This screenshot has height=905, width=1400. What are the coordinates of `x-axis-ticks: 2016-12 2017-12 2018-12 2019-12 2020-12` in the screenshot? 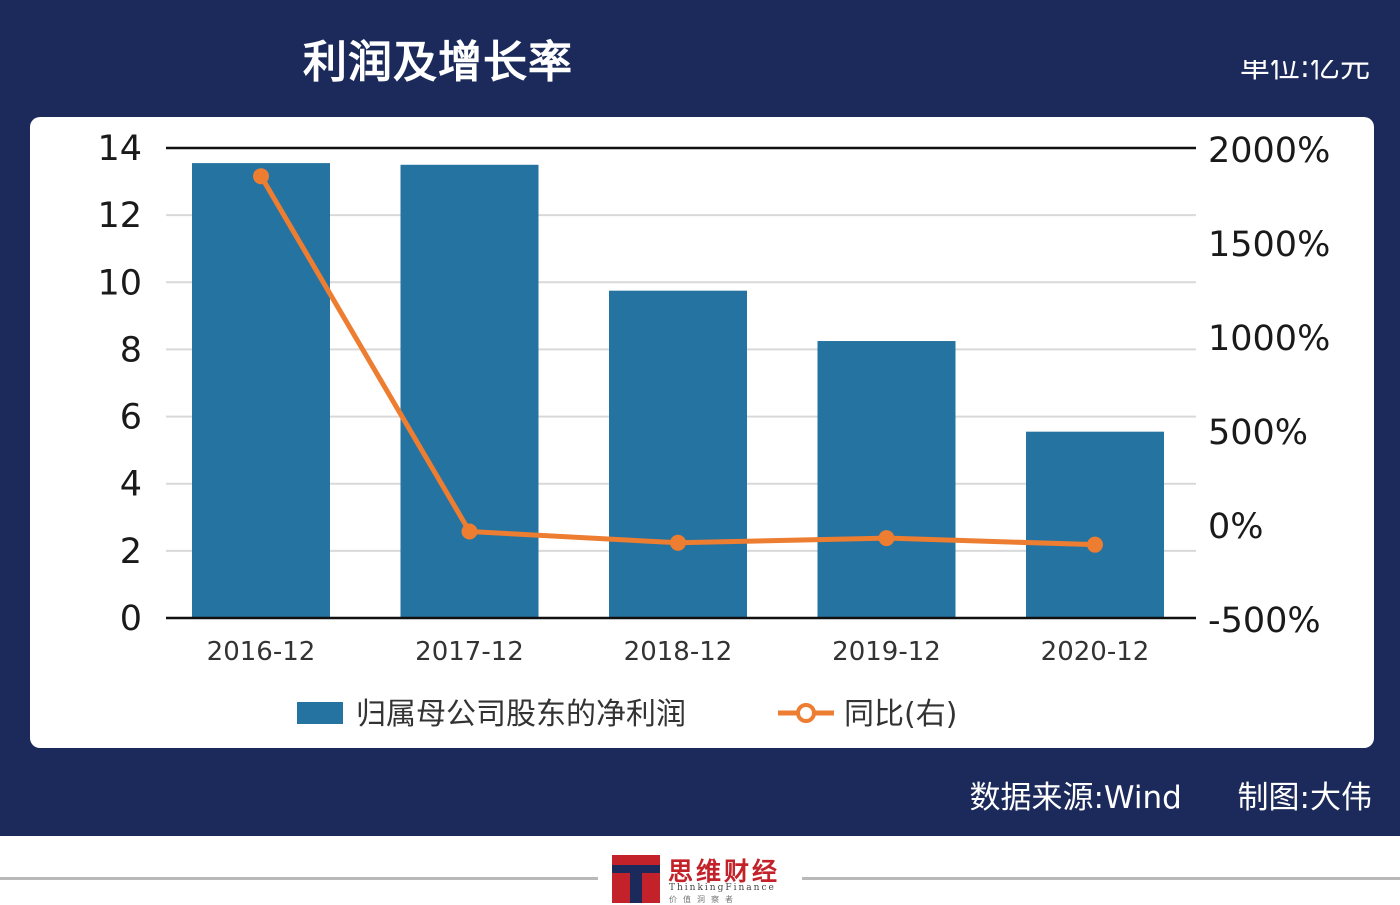 It's located at (678, 652).